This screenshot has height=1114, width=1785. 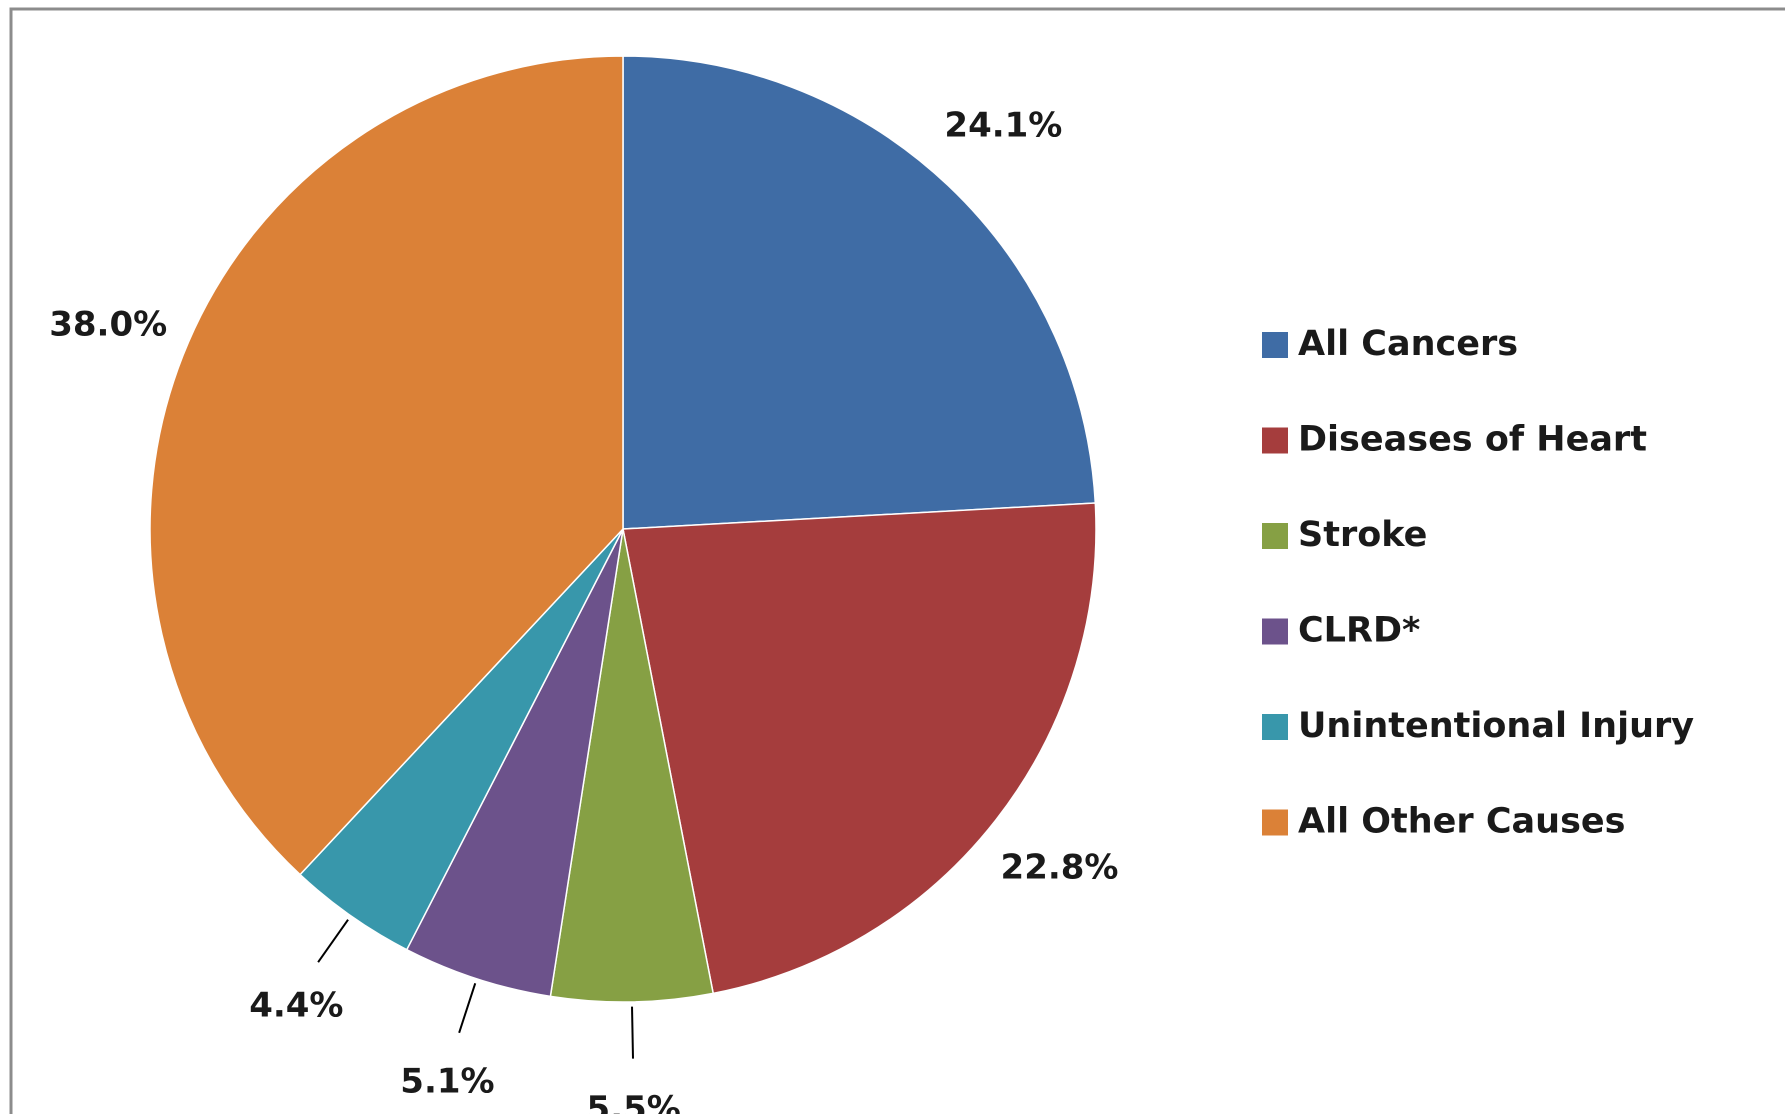 What do you see at coordinates (1362, 535) in the screenshot?
I see `legend-label: Stroke` at bounding box center [1362, 535].